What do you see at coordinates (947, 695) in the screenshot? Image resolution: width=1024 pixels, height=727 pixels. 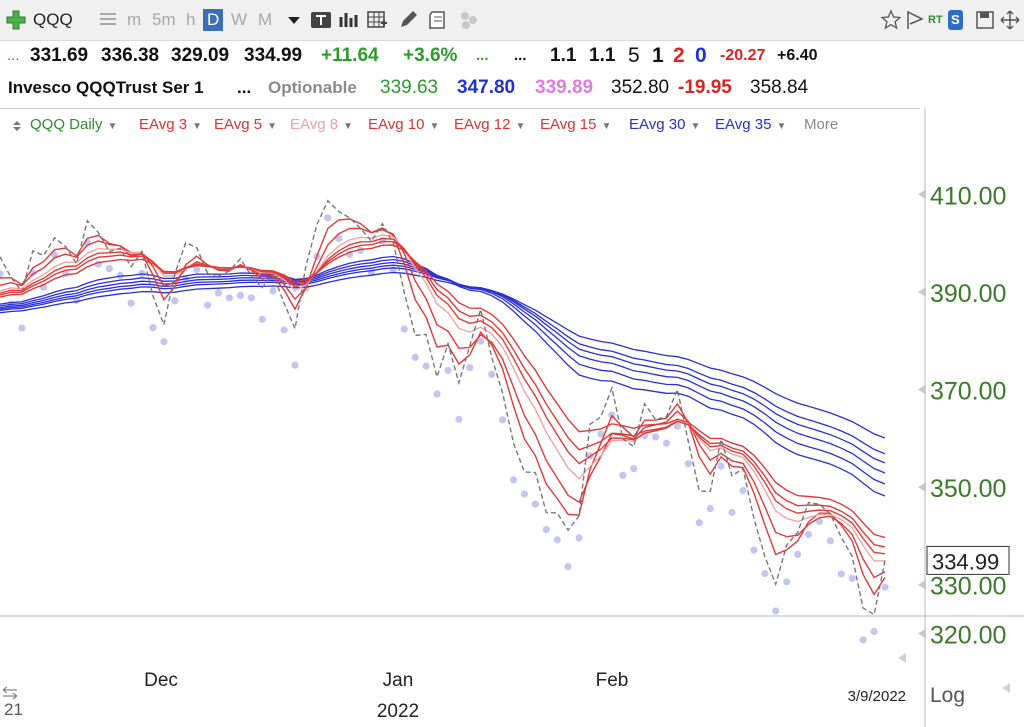 I see `log-scale-toggle: Log` at bounding box center [947, 695].